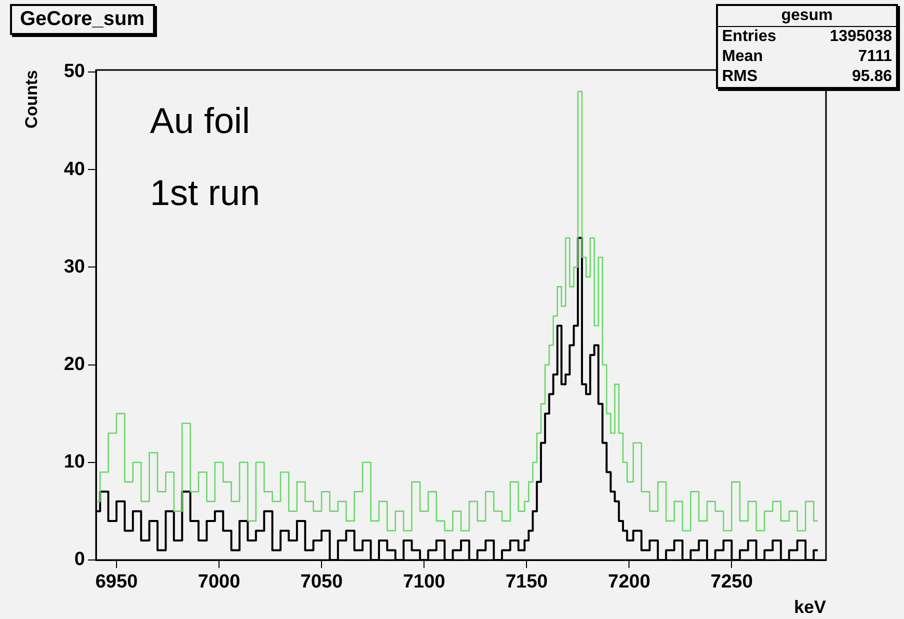  What do you see at coordinates (807, 36) in the screenshot?
I see `text: Entries 1395038` at bounding box center [807, 36].